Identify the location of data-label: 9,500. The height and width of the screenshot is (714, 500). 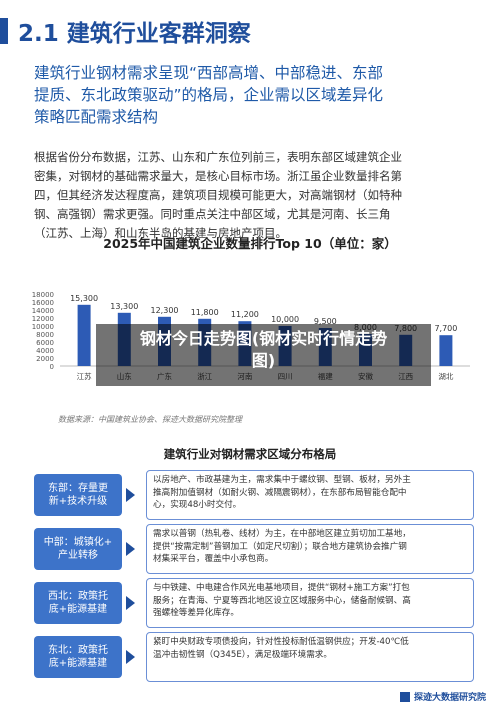
(325, 321).